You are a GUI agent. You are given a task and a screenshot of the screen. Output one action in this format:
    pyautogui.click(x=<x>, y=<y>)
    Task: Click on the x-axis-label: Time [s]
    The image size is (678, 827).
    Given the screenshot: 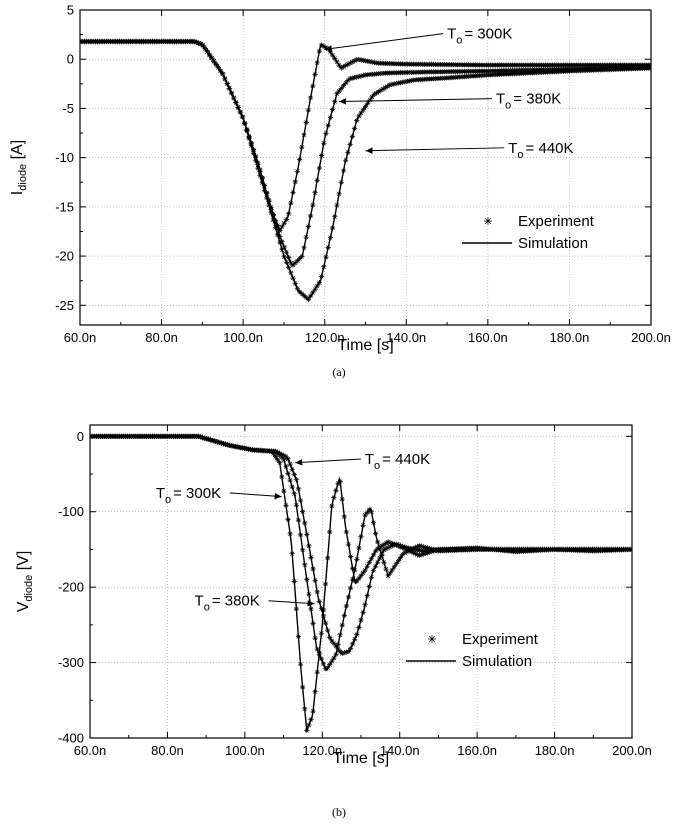 What is the action you would take?
    pyautogui.click(x=361, y=758)
    